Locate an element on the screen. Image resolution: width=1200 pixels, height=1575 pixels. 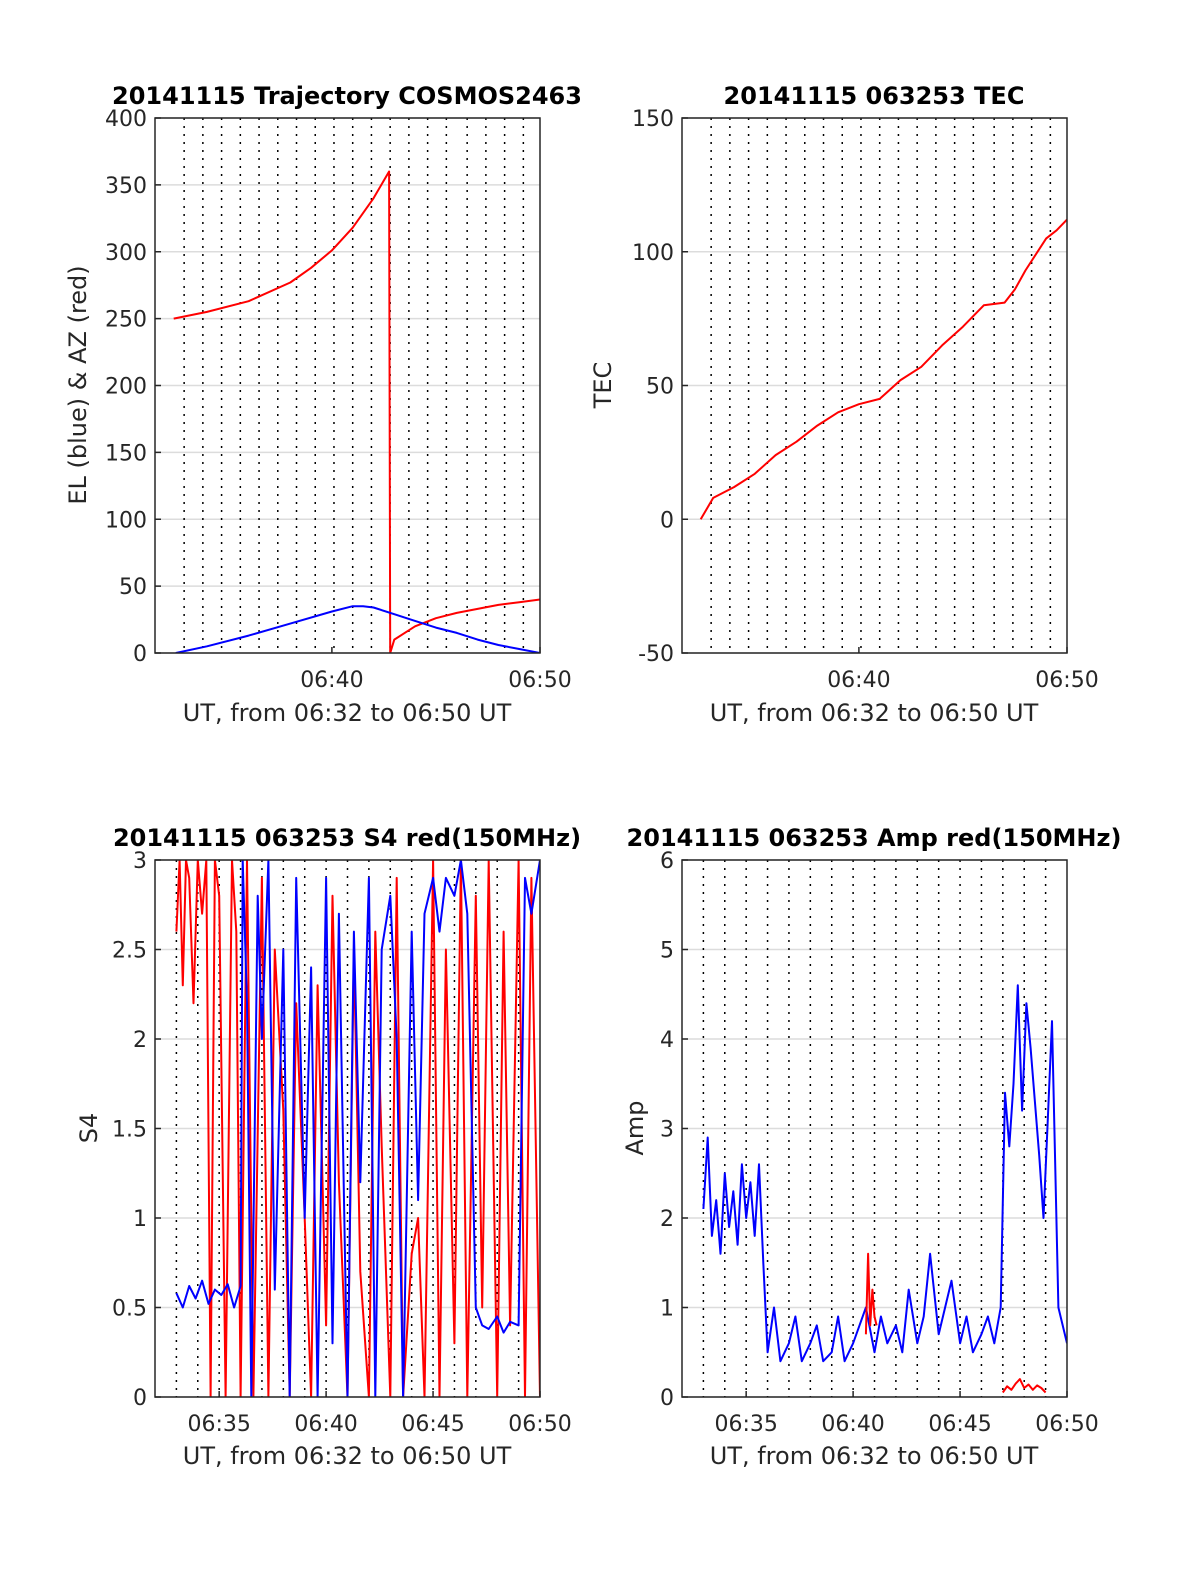
y-tick-label: 350 is located at coordinates (126, 186).